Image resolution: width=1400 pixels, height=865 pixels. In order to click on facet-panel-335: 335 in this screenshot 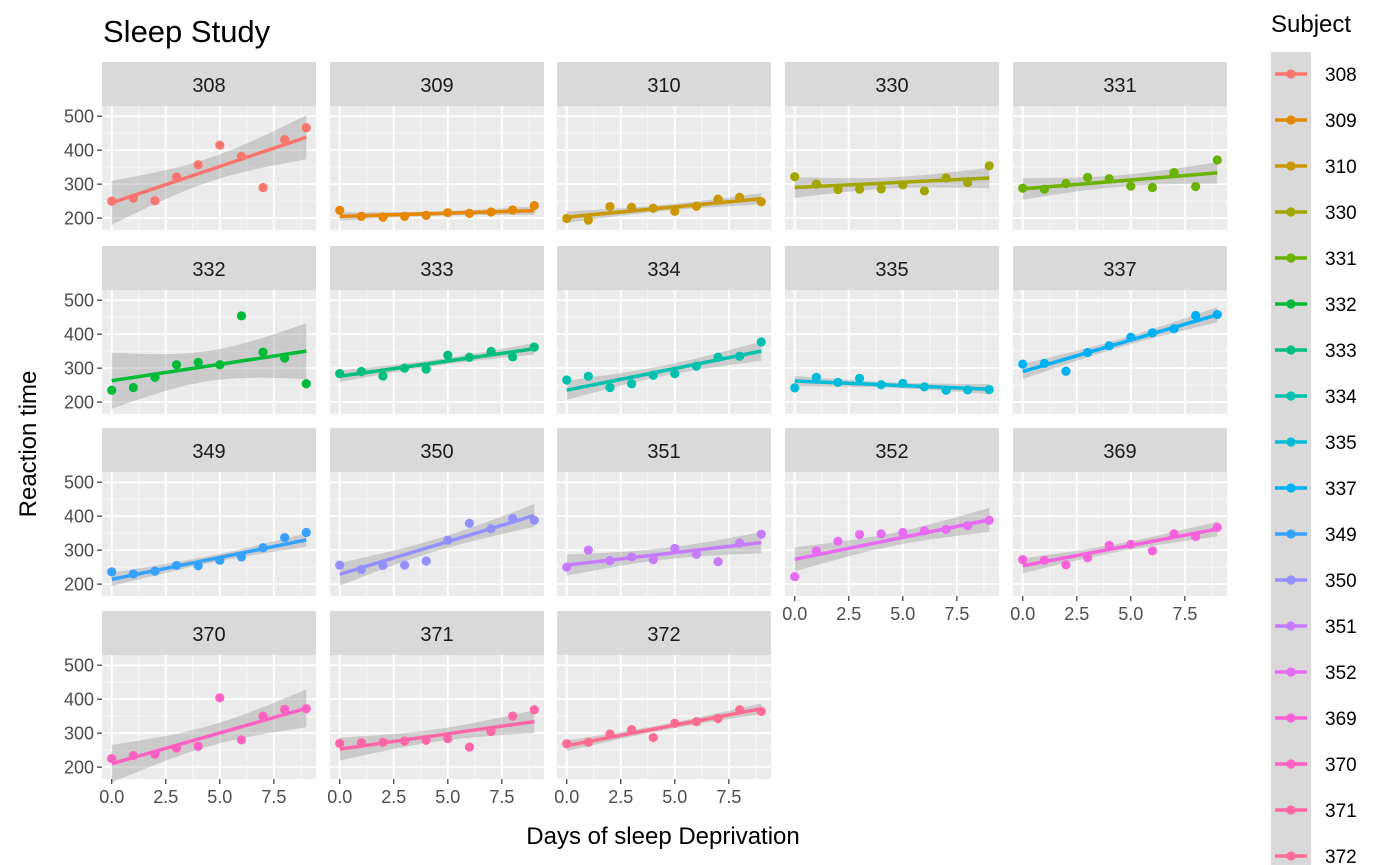, I will do `click(892, 330)`.